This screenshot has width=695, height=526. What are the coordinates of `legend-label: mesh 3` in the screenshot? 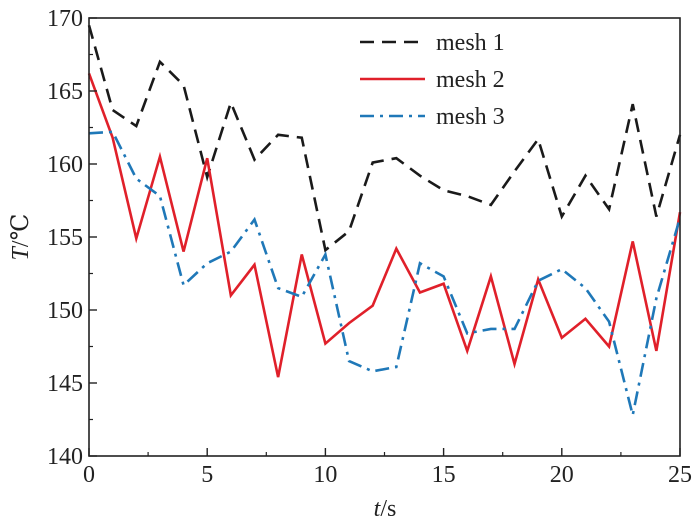 It's located at (470, 117).